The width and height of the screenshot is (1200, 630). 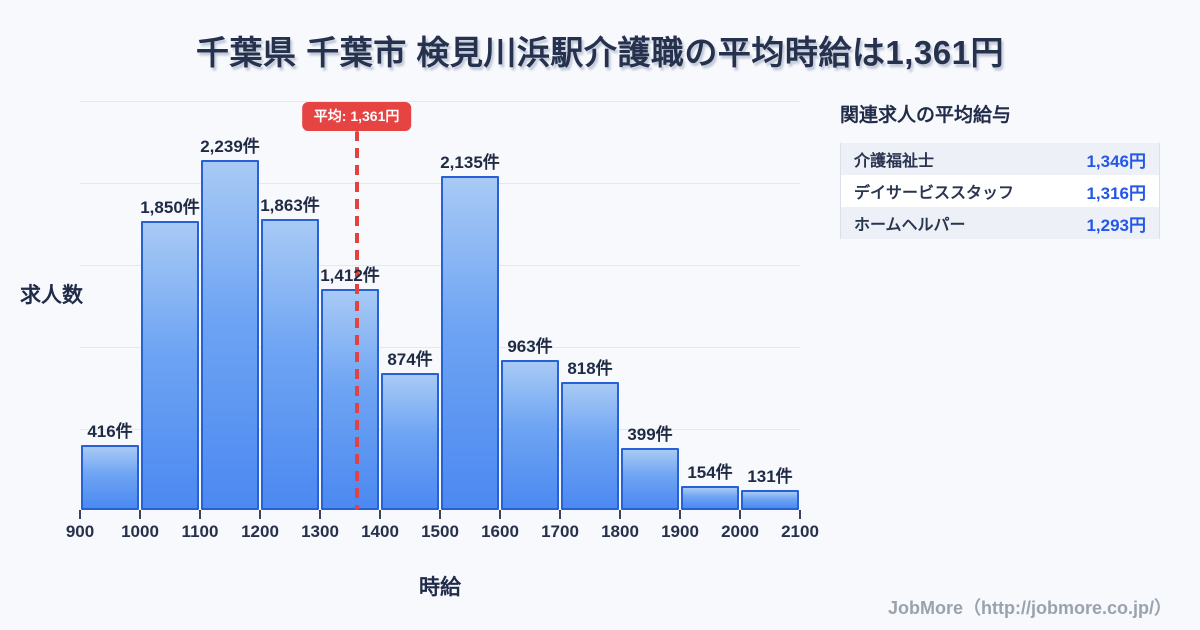 I want to click on average-badge: 平均: 1,361円, so click(x=356, y=116).